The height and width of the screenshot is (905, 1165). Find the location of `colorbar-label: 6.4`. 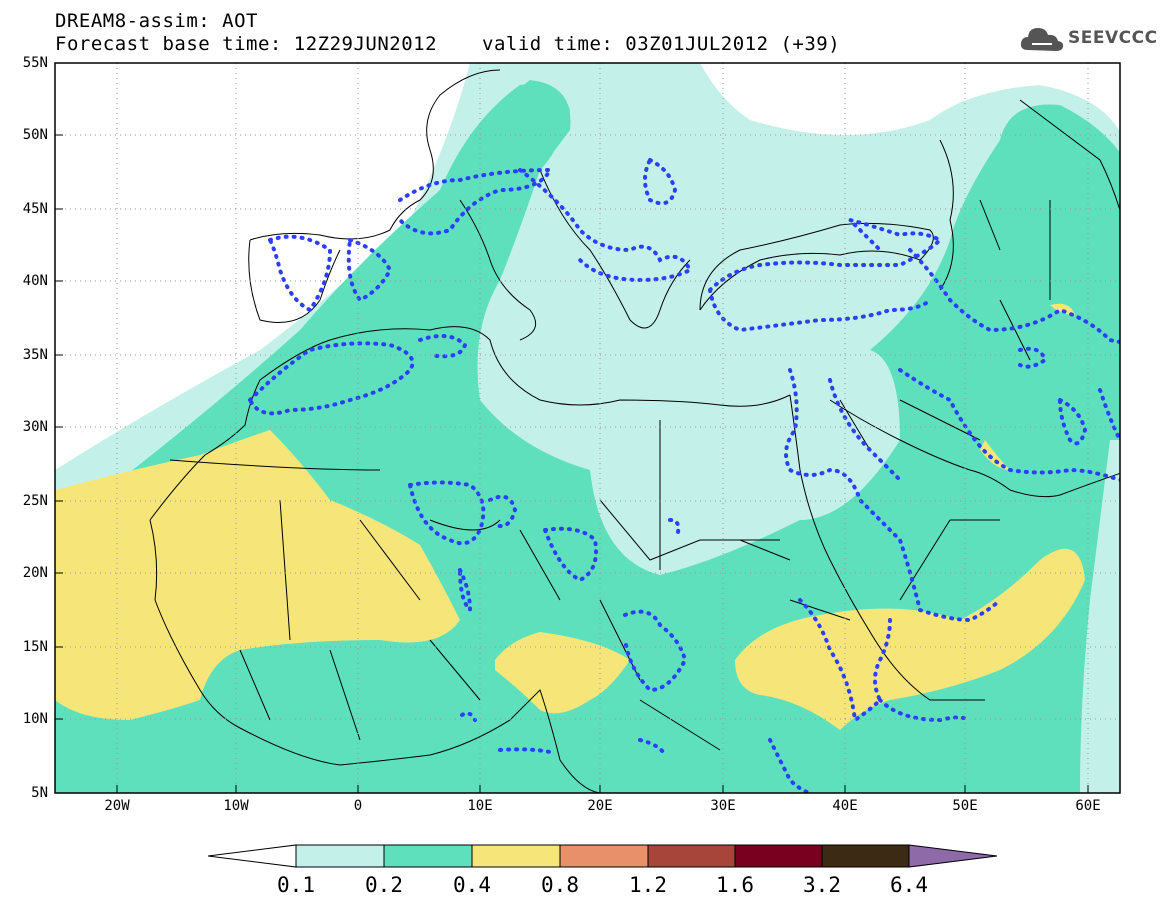

colorbar-label: 6.4 is located at coordinates (909, 885).